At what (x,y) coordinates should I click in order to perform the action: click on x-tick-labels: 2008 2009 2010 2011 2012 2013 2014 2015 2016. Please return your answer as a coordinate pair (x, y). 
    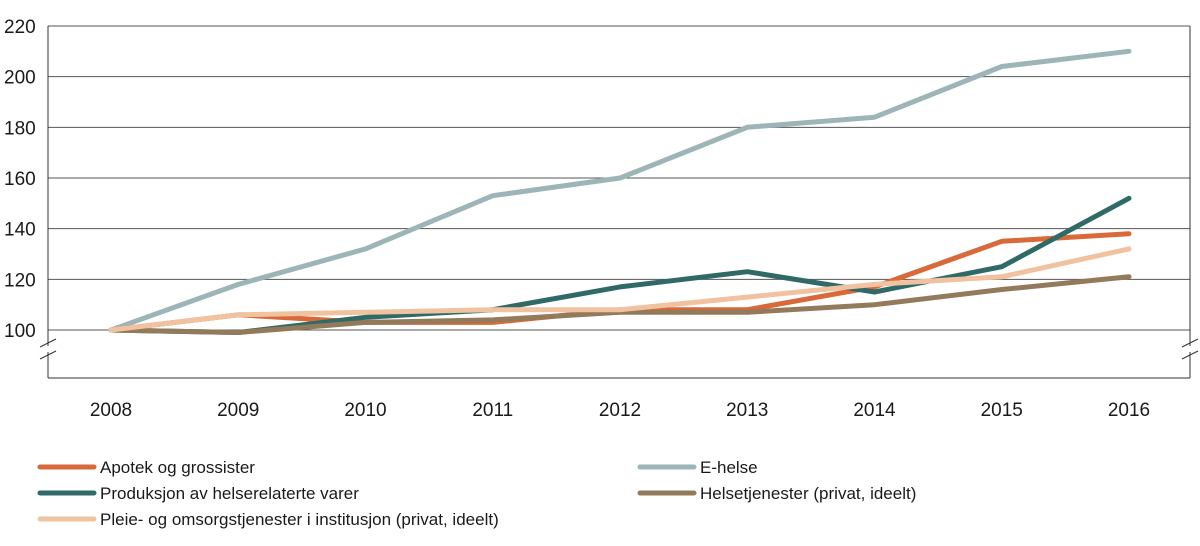
    Looking at the image, I should click on (620, 410).